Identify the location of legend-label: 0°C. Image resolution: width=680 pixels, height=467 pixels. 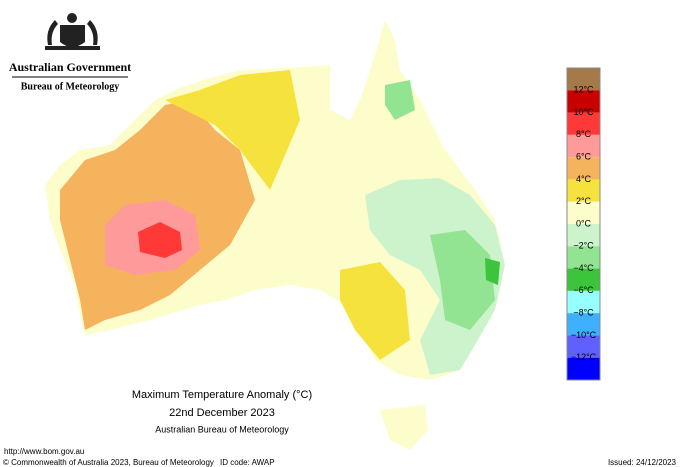
(584, 223).